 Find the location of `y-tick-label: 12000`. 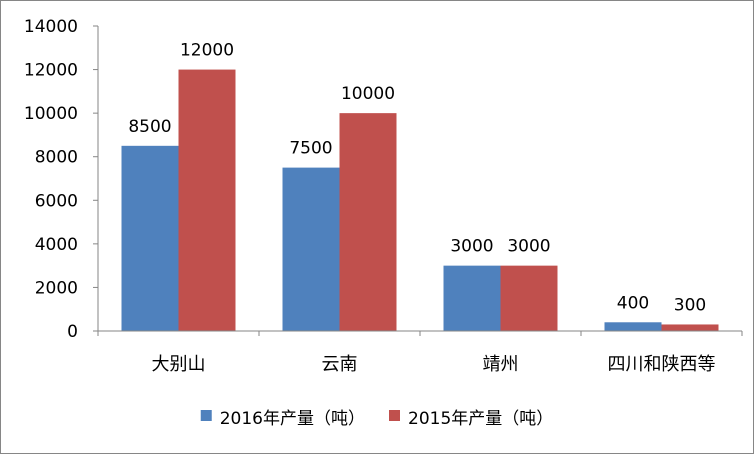

y-tick-label: 12000 is located at coordinates (51, 71).